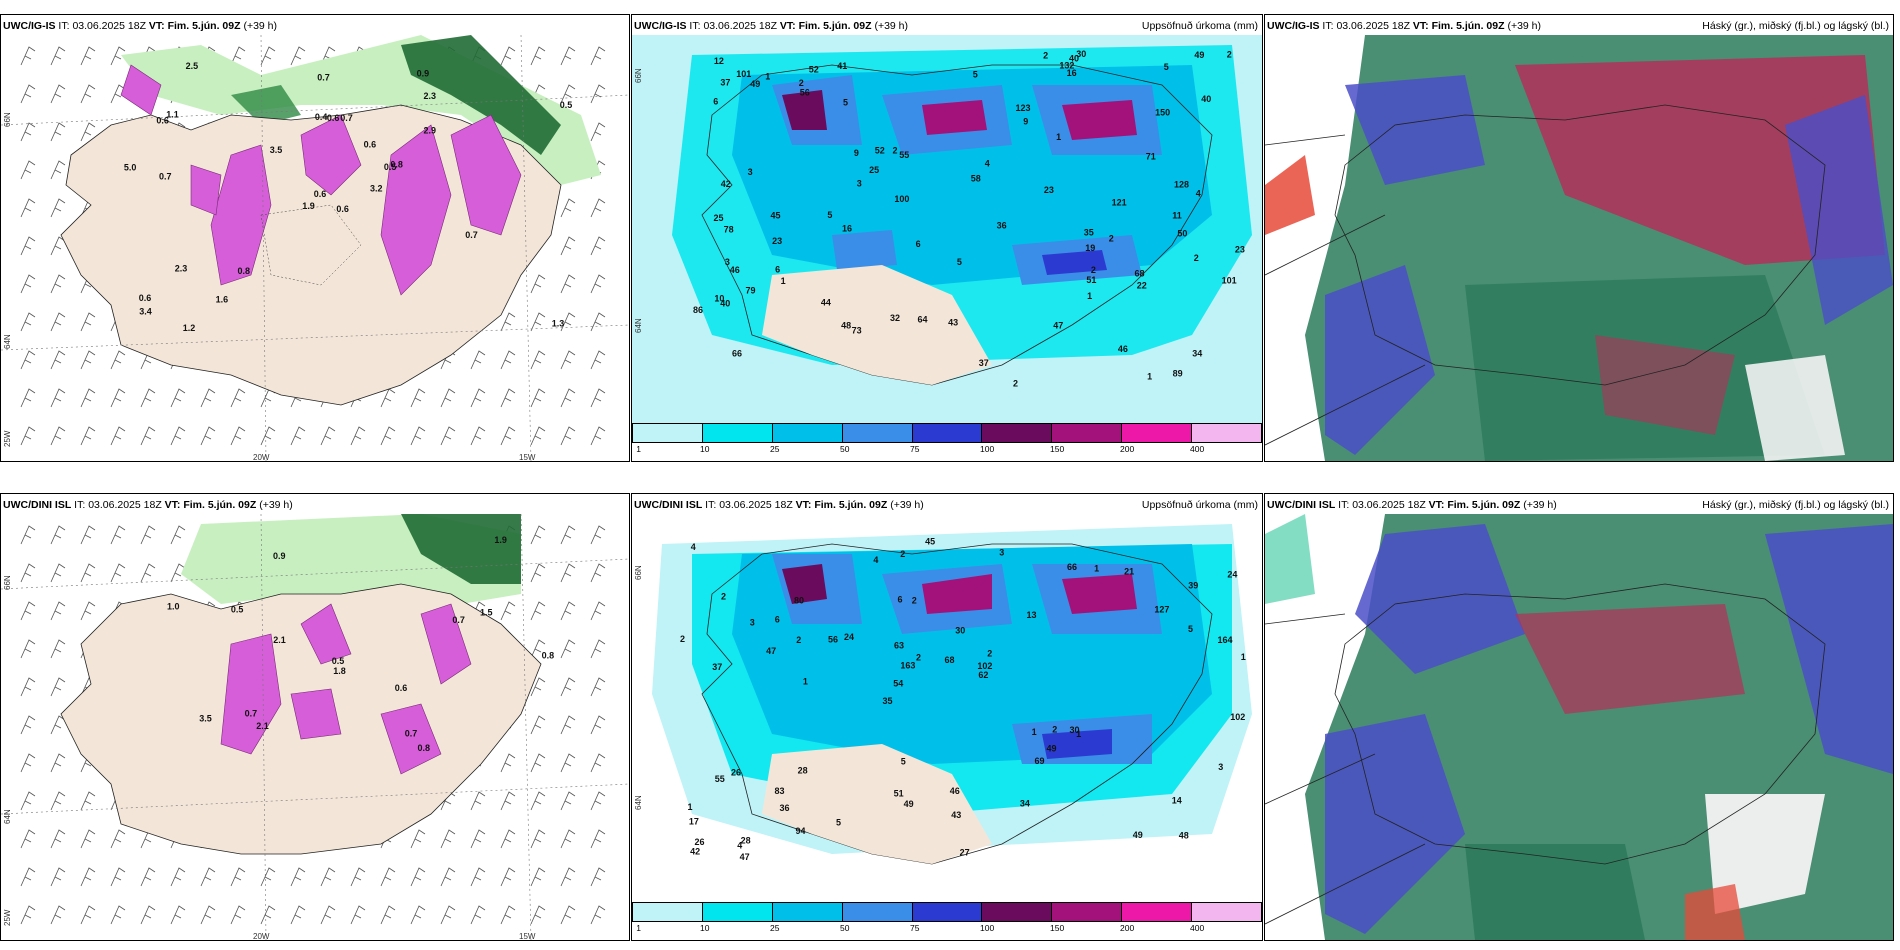  Describe the element at coordinates (719, 61) in the screenshot. I see `value-label: 12` at that location.